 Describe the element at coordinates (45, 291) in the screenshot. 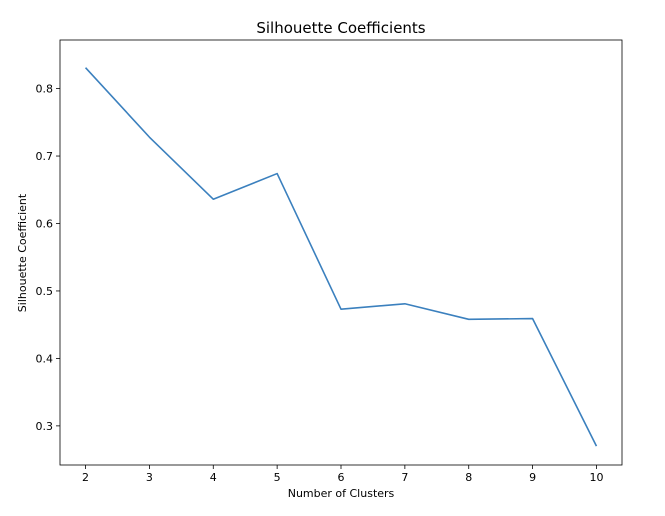

I see `y-tick-label: 0.5` at that location.